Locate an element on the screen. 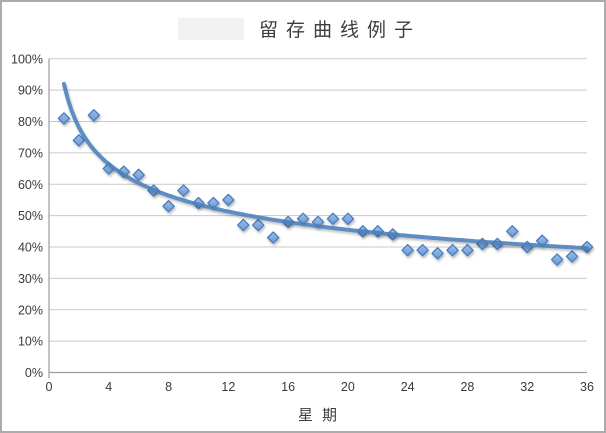  y-tick-label: 60% is located at coordinates (30, 185).